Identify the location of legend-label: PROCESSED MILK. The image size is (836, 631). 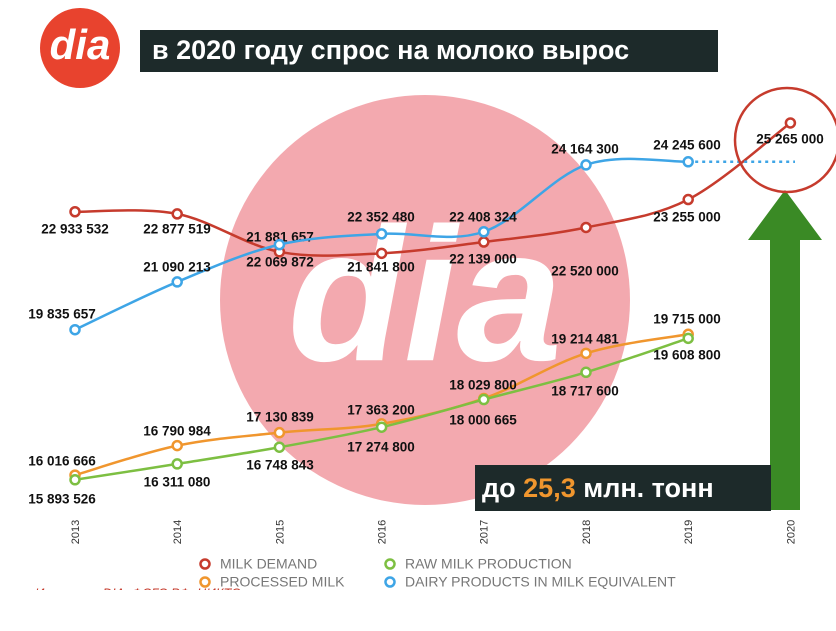
(282, 582).